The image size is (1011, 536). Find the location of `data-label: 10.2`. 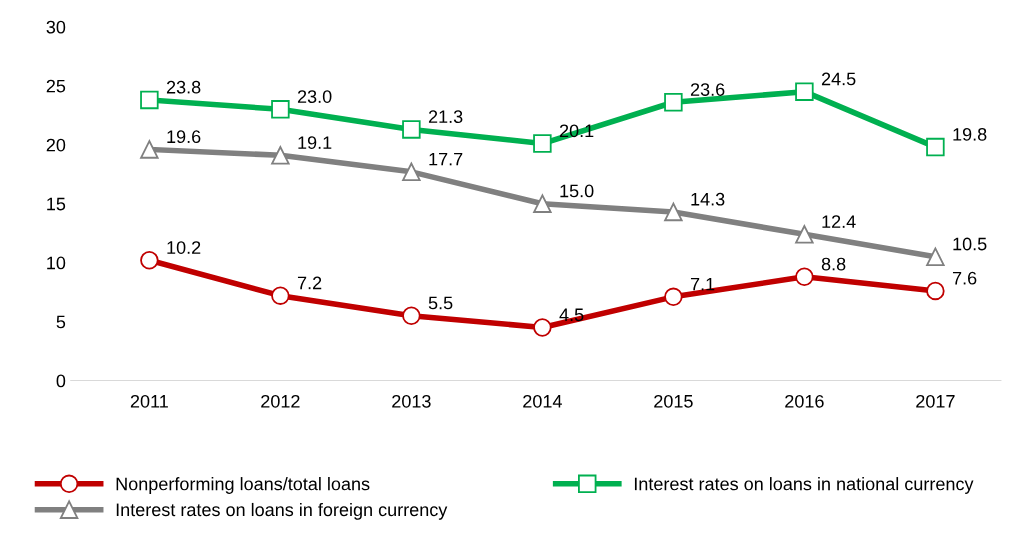

data-label: 10.2 is located at coordinates (184, 247).